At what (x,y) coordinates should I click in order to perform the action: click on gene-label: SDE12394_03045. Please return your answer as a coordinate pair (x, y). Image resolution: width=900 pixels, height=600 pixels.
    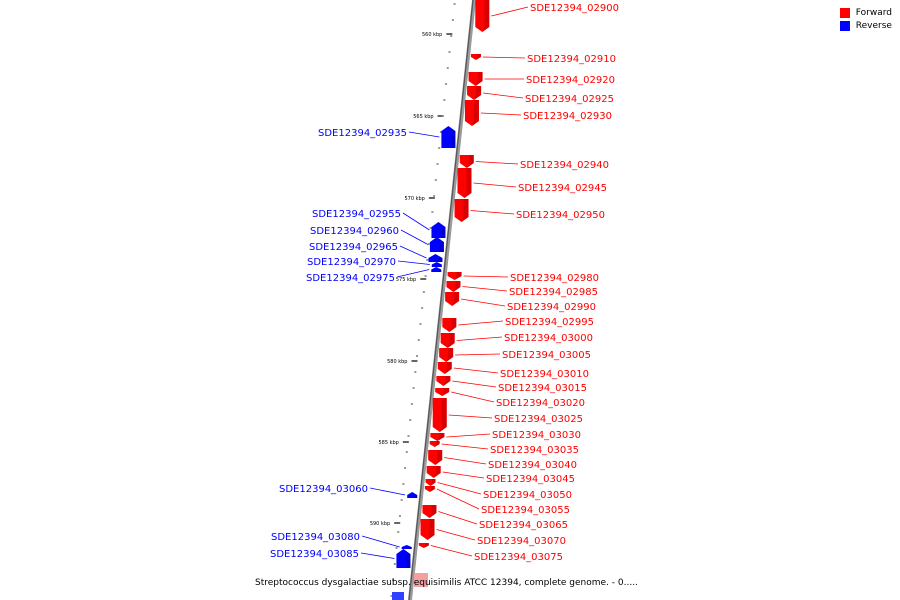
    Looking at the image, I should click on (530, 479).